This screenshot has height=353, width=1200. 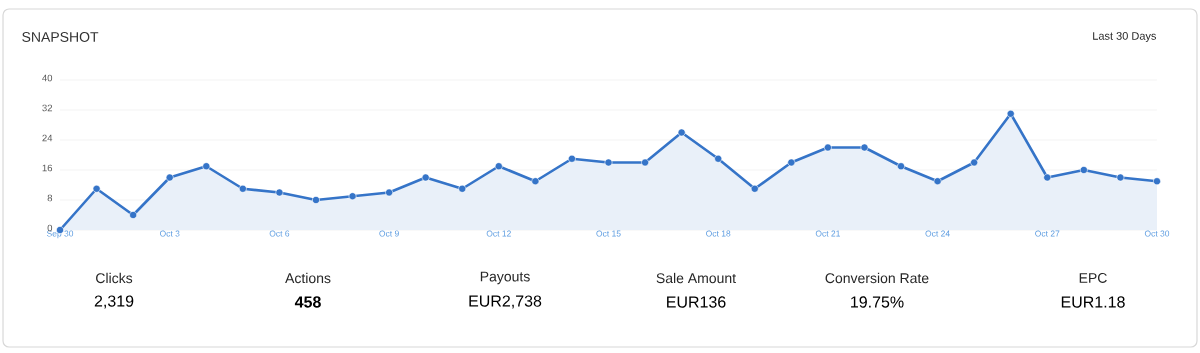 What do you see at coordinates (50, 228) in the screenshot?
I see `y-tick-label: 0` at bounding box center [50, 228].